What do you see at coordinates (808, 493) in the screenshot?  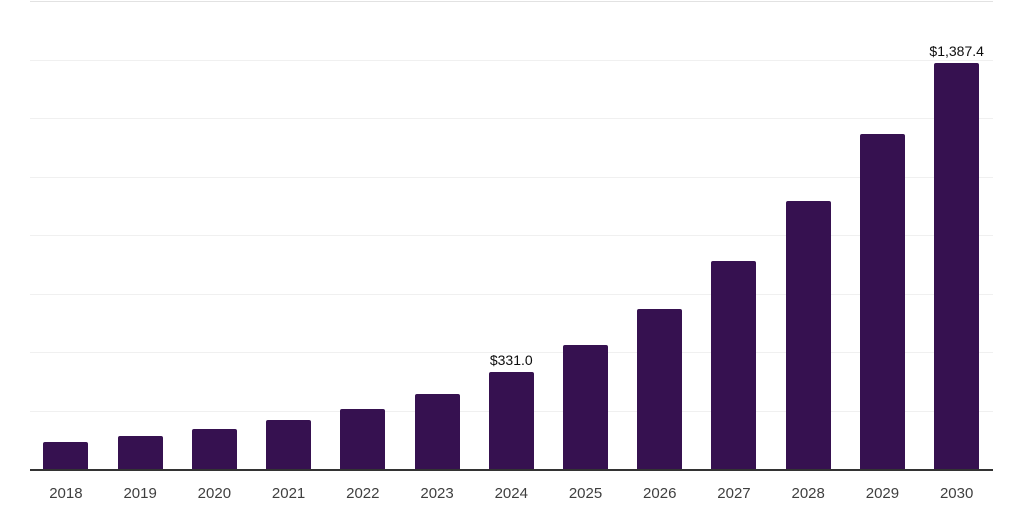 I see `x-tick-label-2028: 2028` at bounding box center [808, 493].